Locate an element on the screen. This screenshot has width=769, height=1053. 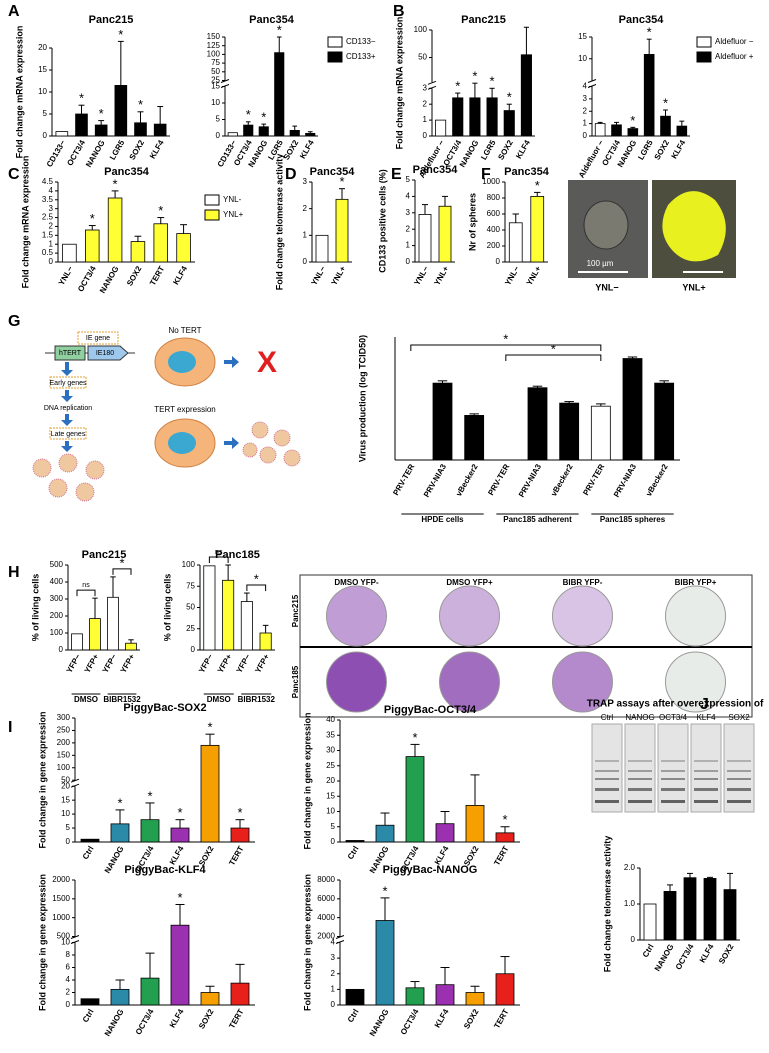
box is located at coordinates (68, 433).